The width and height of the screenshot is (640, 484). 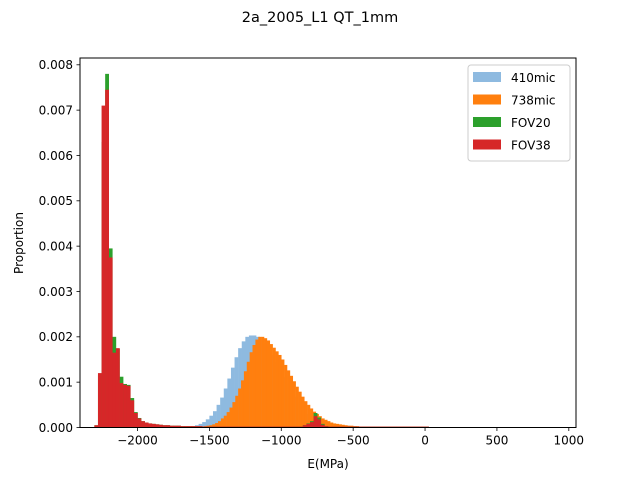 I want to click on x-tick-label: −1500, so click(x=209, y=441).